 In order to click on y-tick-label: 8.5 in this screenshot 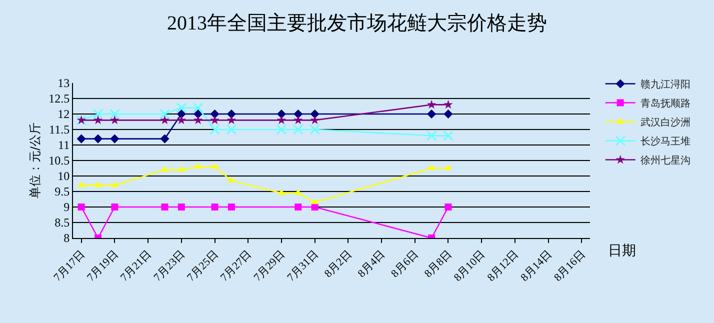, I will do `click(62, 223)`.